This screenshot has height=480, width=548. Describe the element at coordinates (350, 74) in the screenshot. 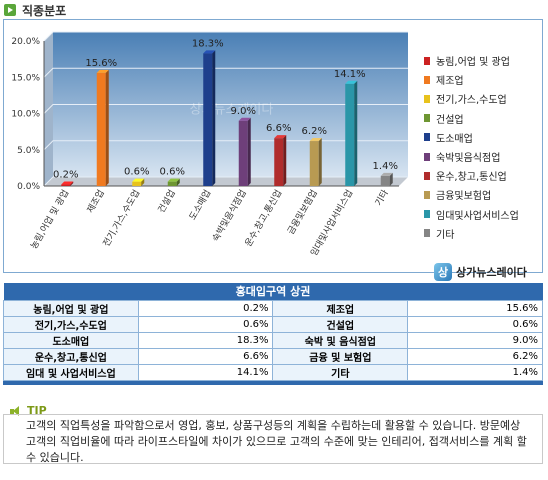

I see `data-label: 14.1%` at that location.